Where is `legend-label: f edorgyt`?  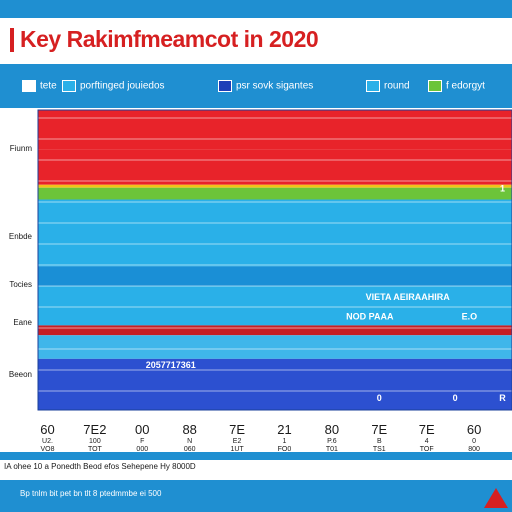 legend-label: f edorgyt is located at coordinates (465, 86).